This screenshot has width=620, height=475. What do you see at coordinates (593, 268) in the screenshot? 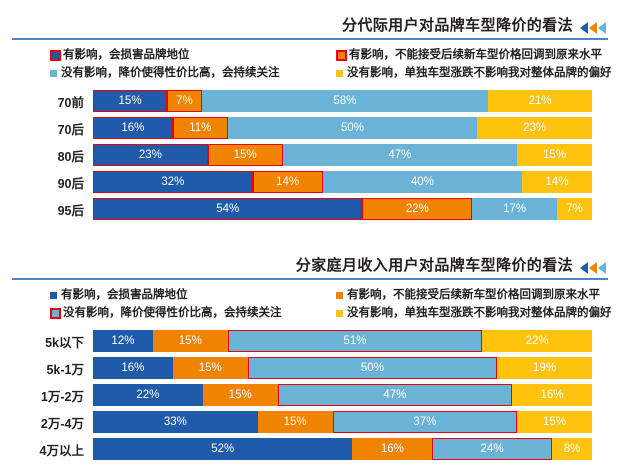
I see `title-arrows` at bounding box center [593, 268].